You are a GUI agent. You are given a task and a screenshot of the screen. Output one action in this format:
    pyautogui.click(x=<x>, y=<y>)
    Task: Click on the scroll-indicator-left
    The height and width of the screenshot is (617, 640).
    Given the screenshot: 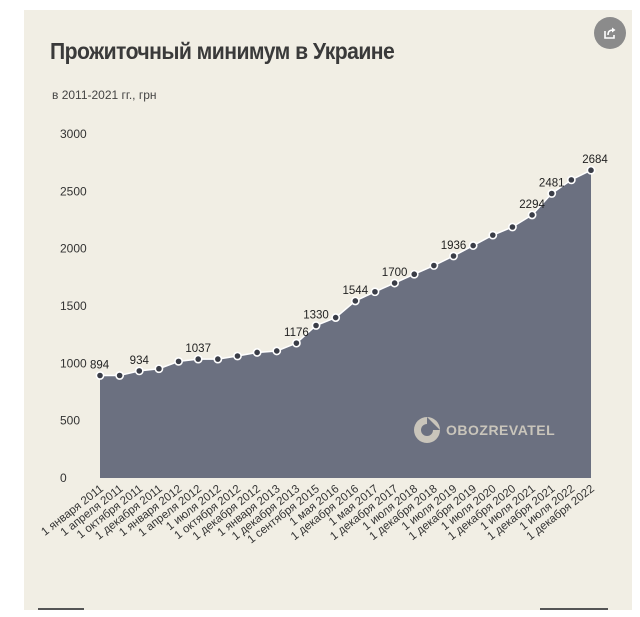 What is the action you would take?
    pyautogui.click(x=61, y=609)
    